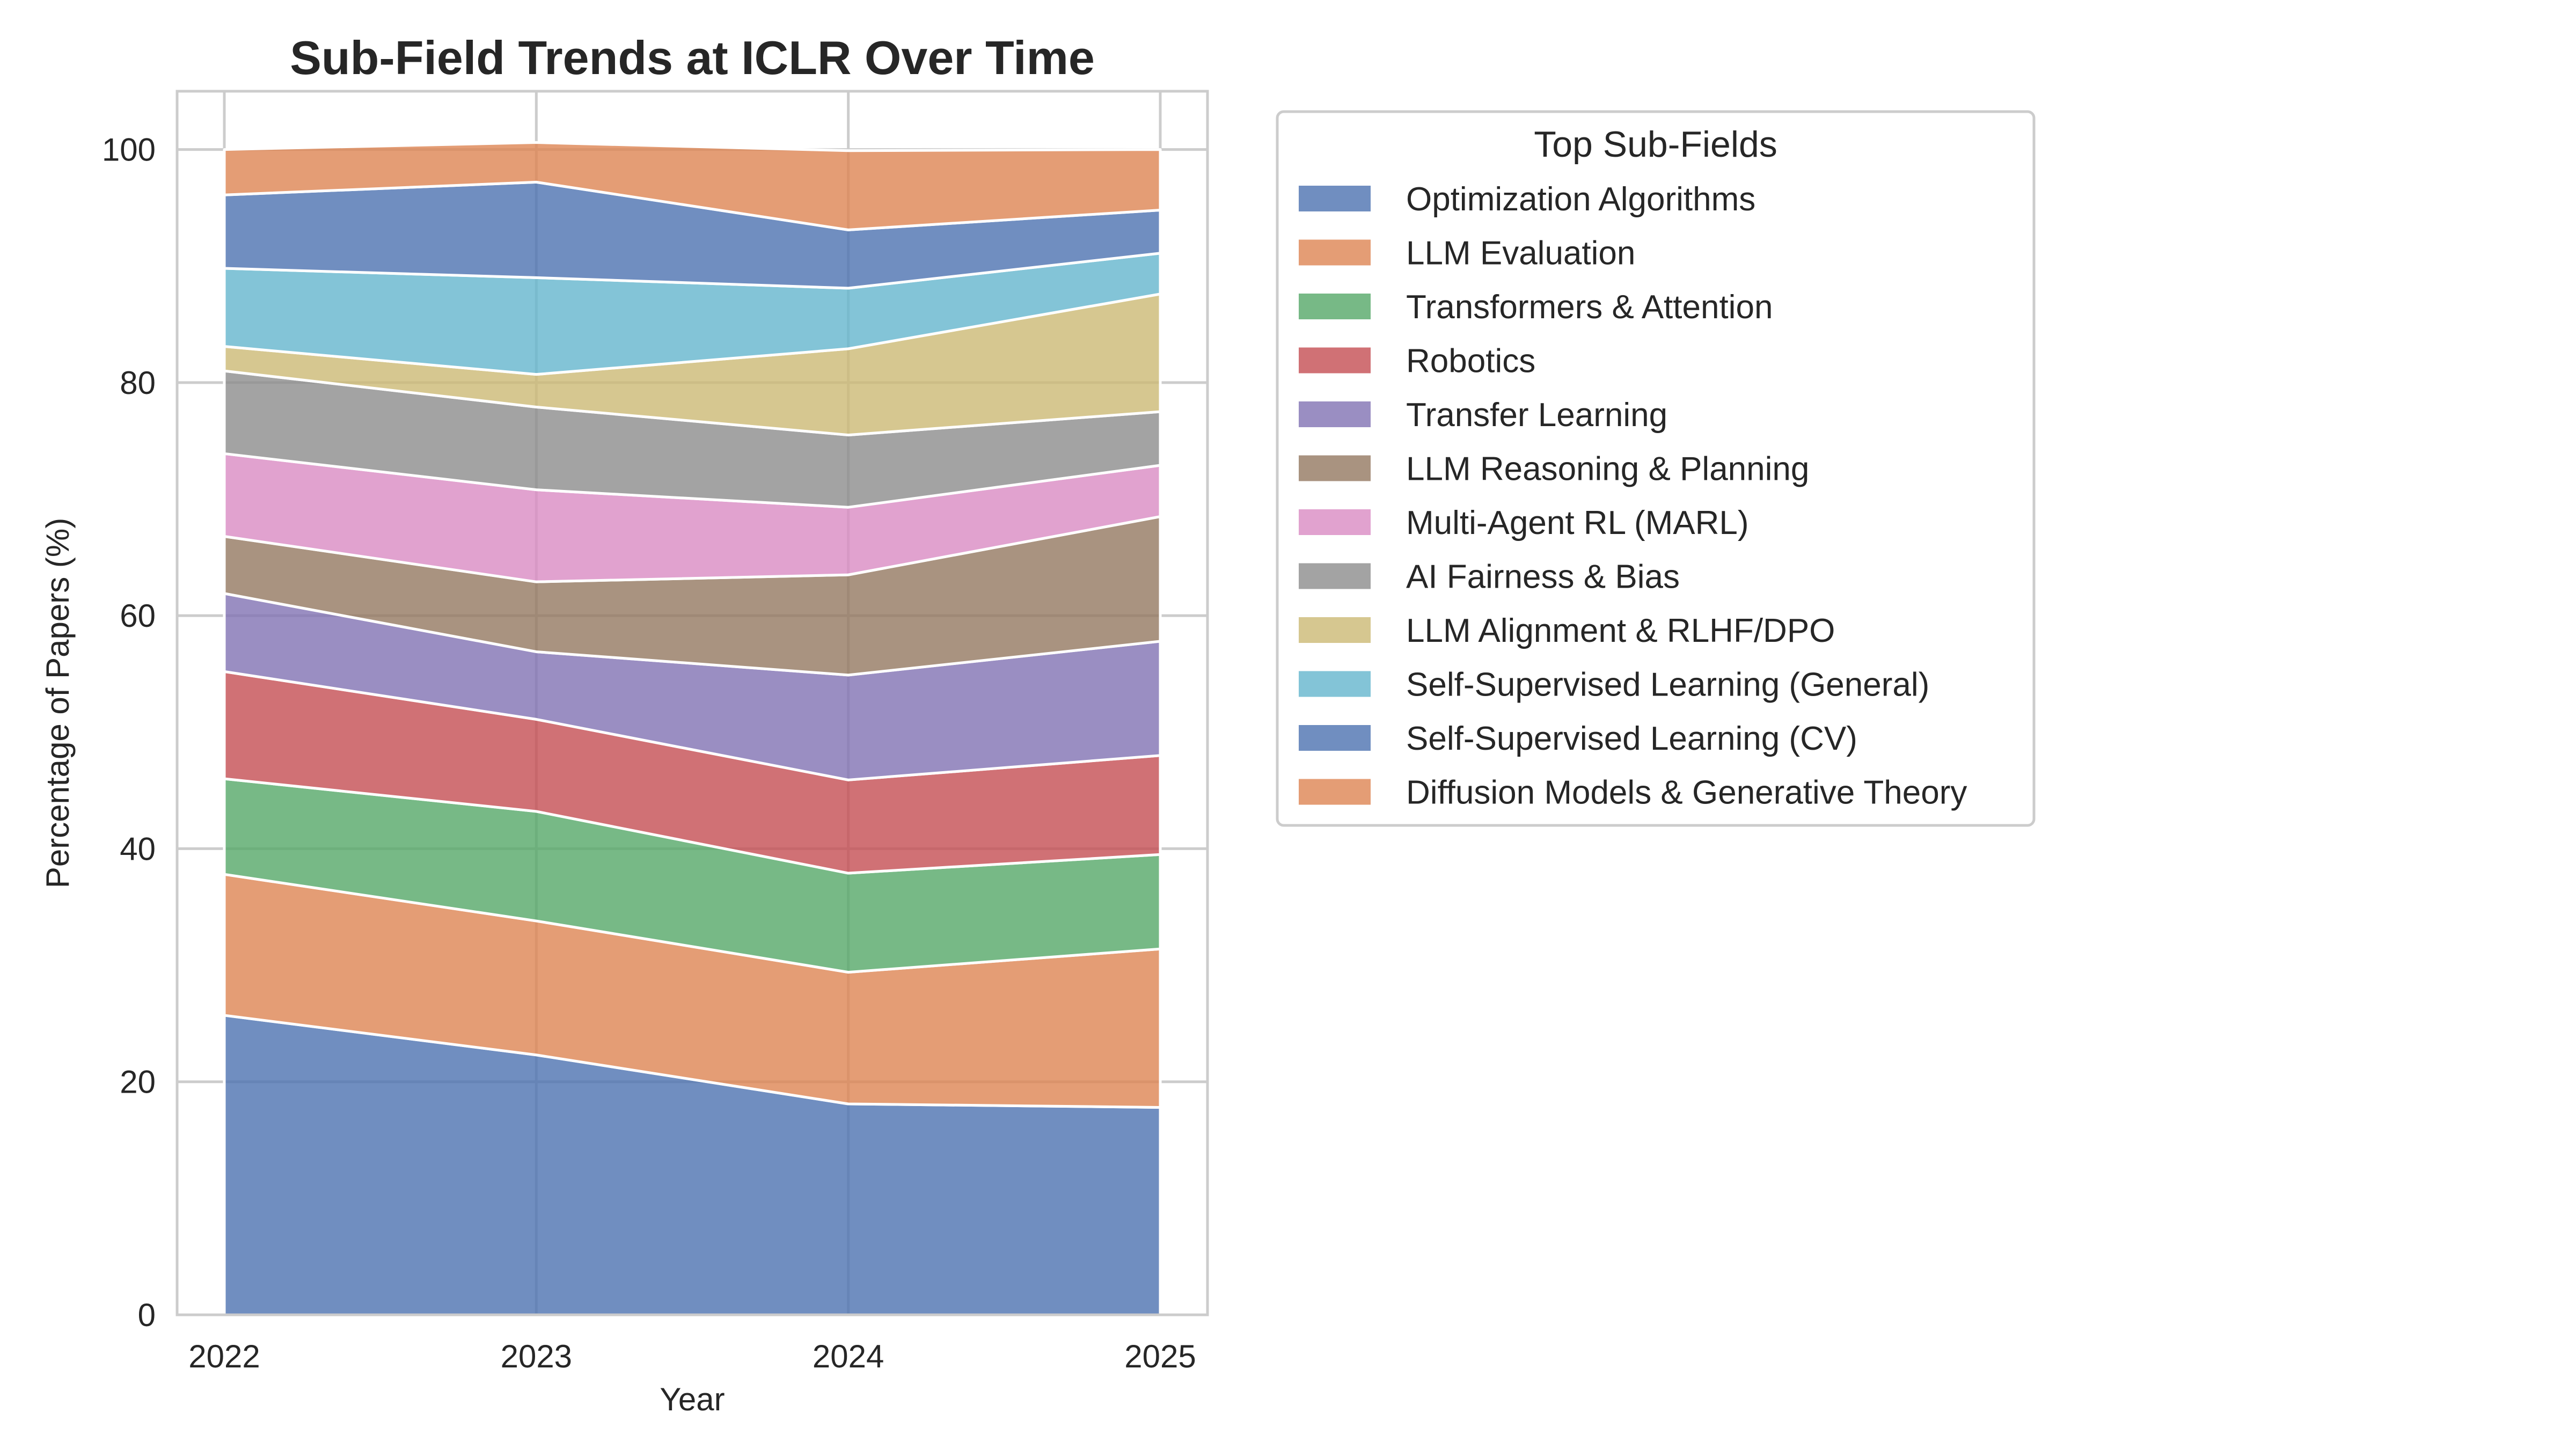 The width and height of the screenshot is (2576, 1449). I want to click on y-tick-label: 80, so click(138, 383).